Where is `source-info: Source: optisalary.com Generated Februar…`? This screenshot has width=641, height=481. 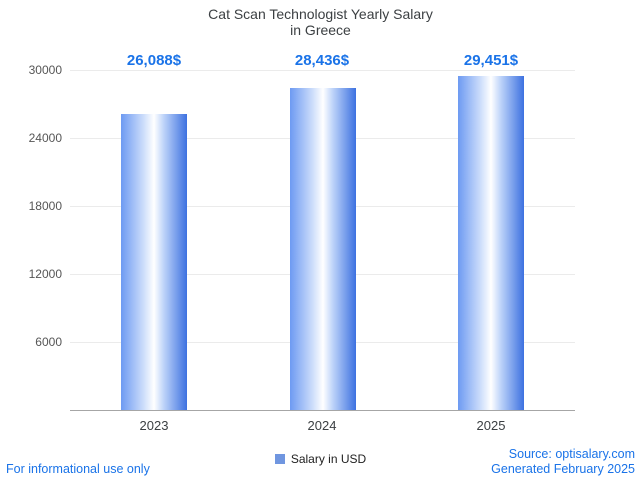 source-info: Source: optisalary.com Generated Februar… is located at coordinates (563, 462).